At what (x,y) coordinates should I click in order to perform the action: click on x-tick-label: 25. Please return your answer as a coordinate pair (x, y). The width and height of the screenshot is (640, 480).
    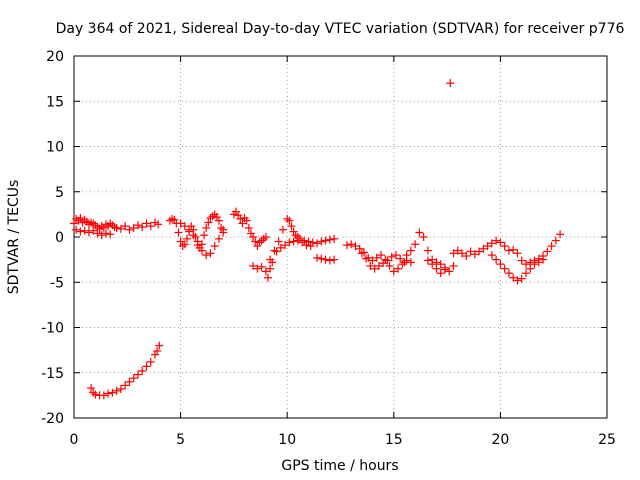
    Looking at the image, I should click on (607, 440).